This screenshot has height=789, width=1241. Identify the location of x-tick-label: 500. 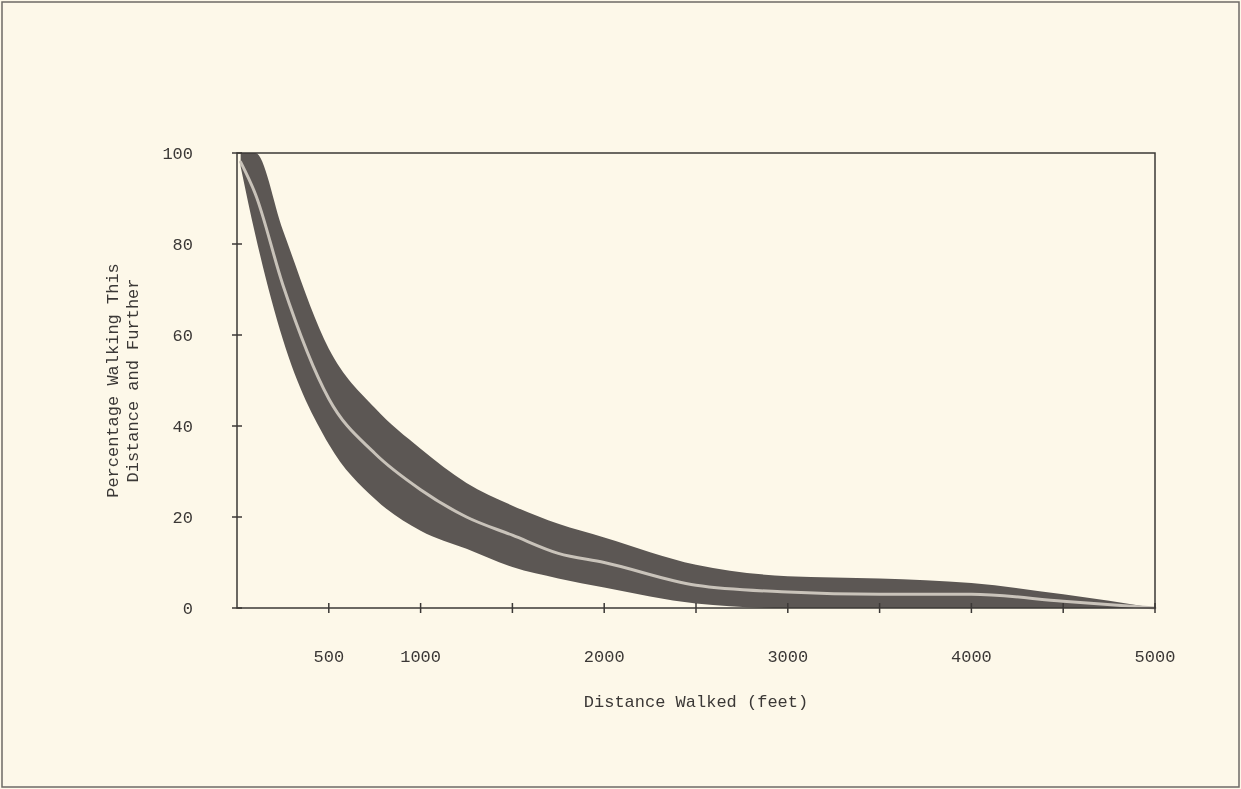
(329, 657).